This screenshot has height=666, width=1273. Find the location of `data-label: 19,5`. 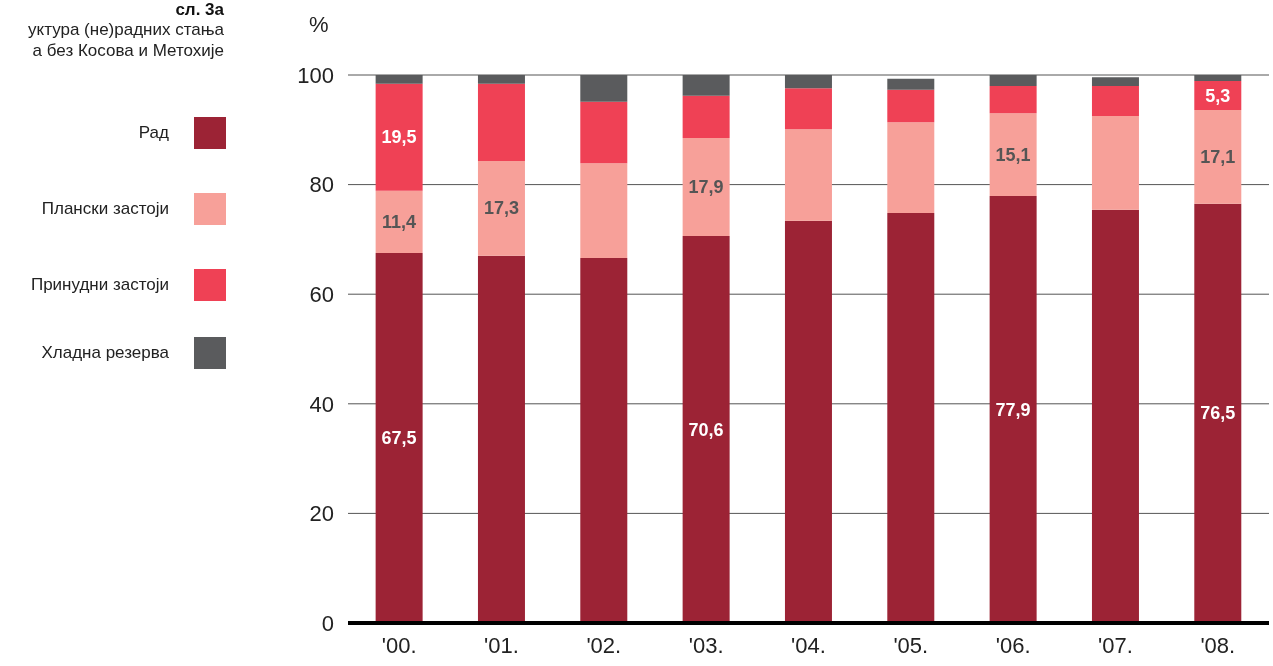

data-label: 19,5 is located at coordinates (399, 137).